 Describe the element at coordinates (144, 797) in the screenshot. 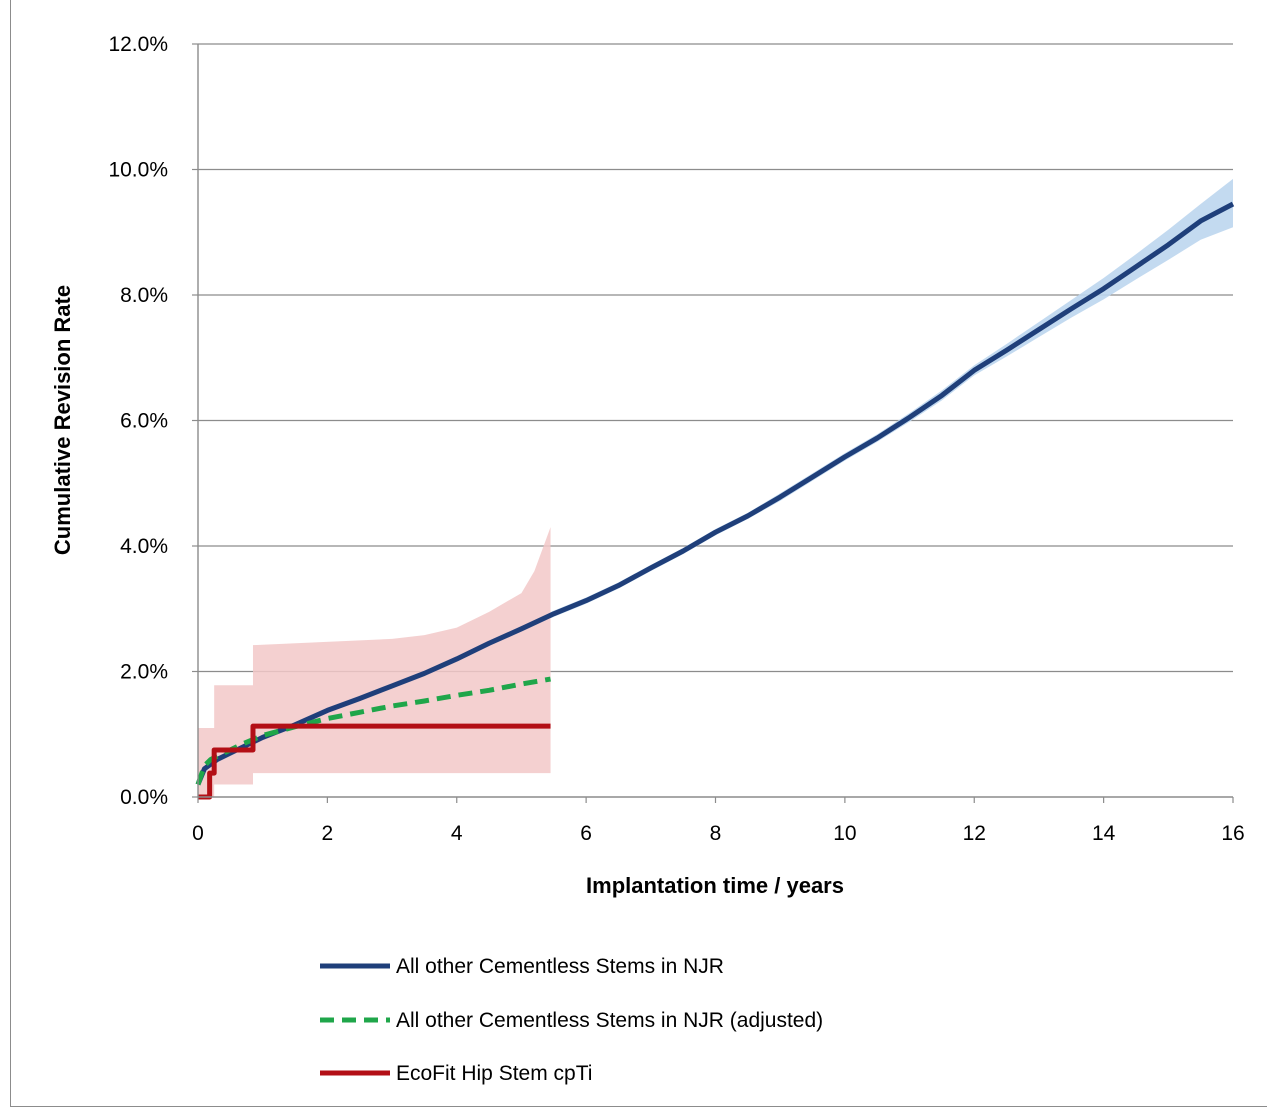

I see `y-tick-label: 0.0%` at that location.